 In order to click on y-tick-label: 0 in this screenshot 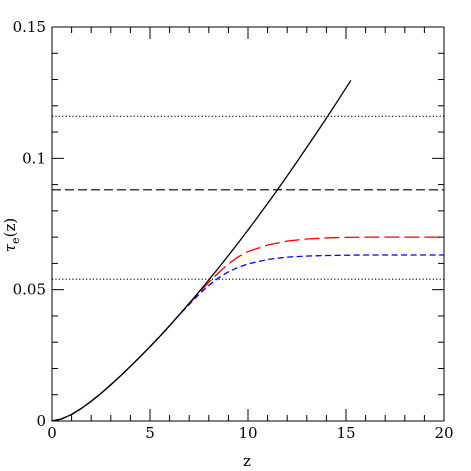, I will do `click(41, 421)`.